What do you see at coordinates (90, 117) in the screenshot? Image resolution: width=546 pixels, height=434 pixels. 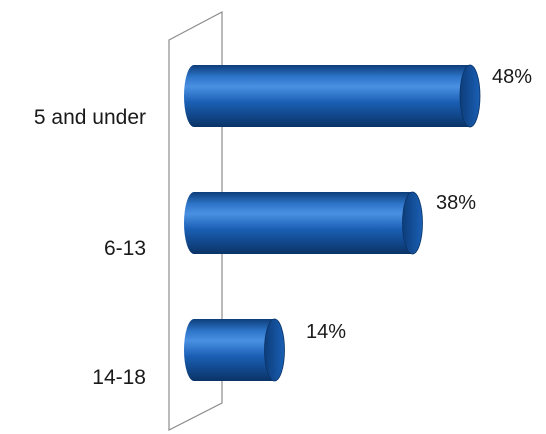 I see `category-label: 5 and under` at bounding box center [90, 117].